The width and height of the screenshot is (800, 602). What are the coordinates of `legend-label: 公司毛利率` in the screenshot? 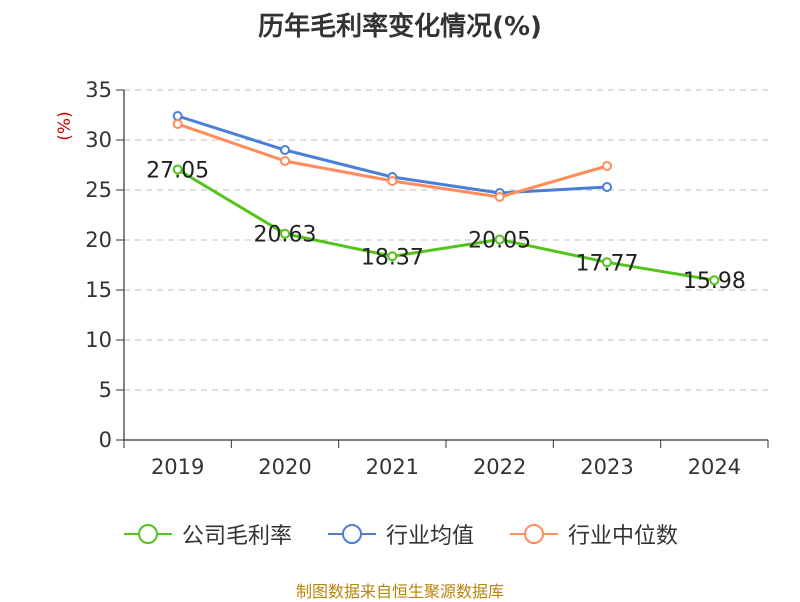 It's located at (236, 536).